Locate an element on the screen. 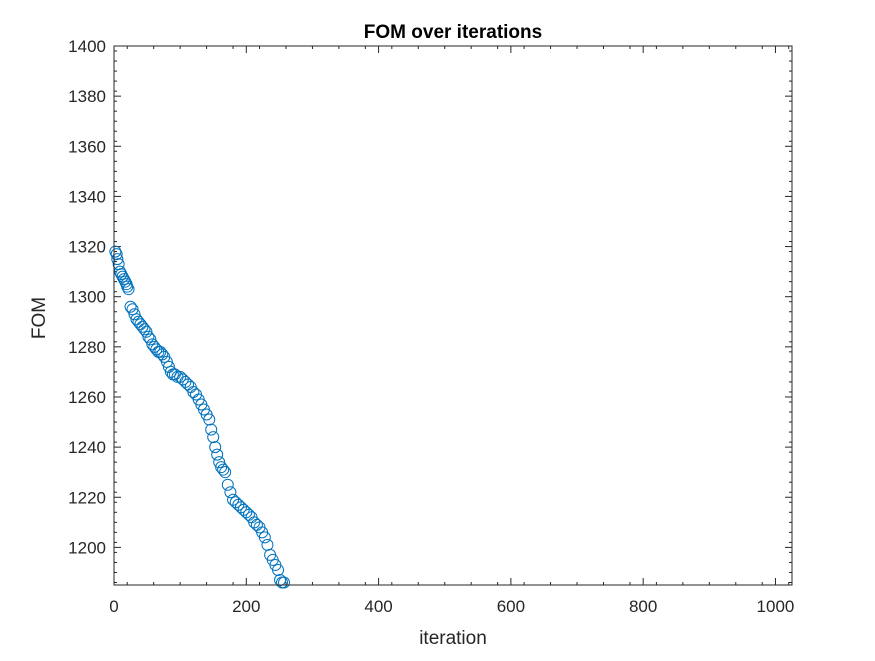 This screenshot has height=661, width=875. y-tick-label: 1340 is located at coordinates (87, 196).